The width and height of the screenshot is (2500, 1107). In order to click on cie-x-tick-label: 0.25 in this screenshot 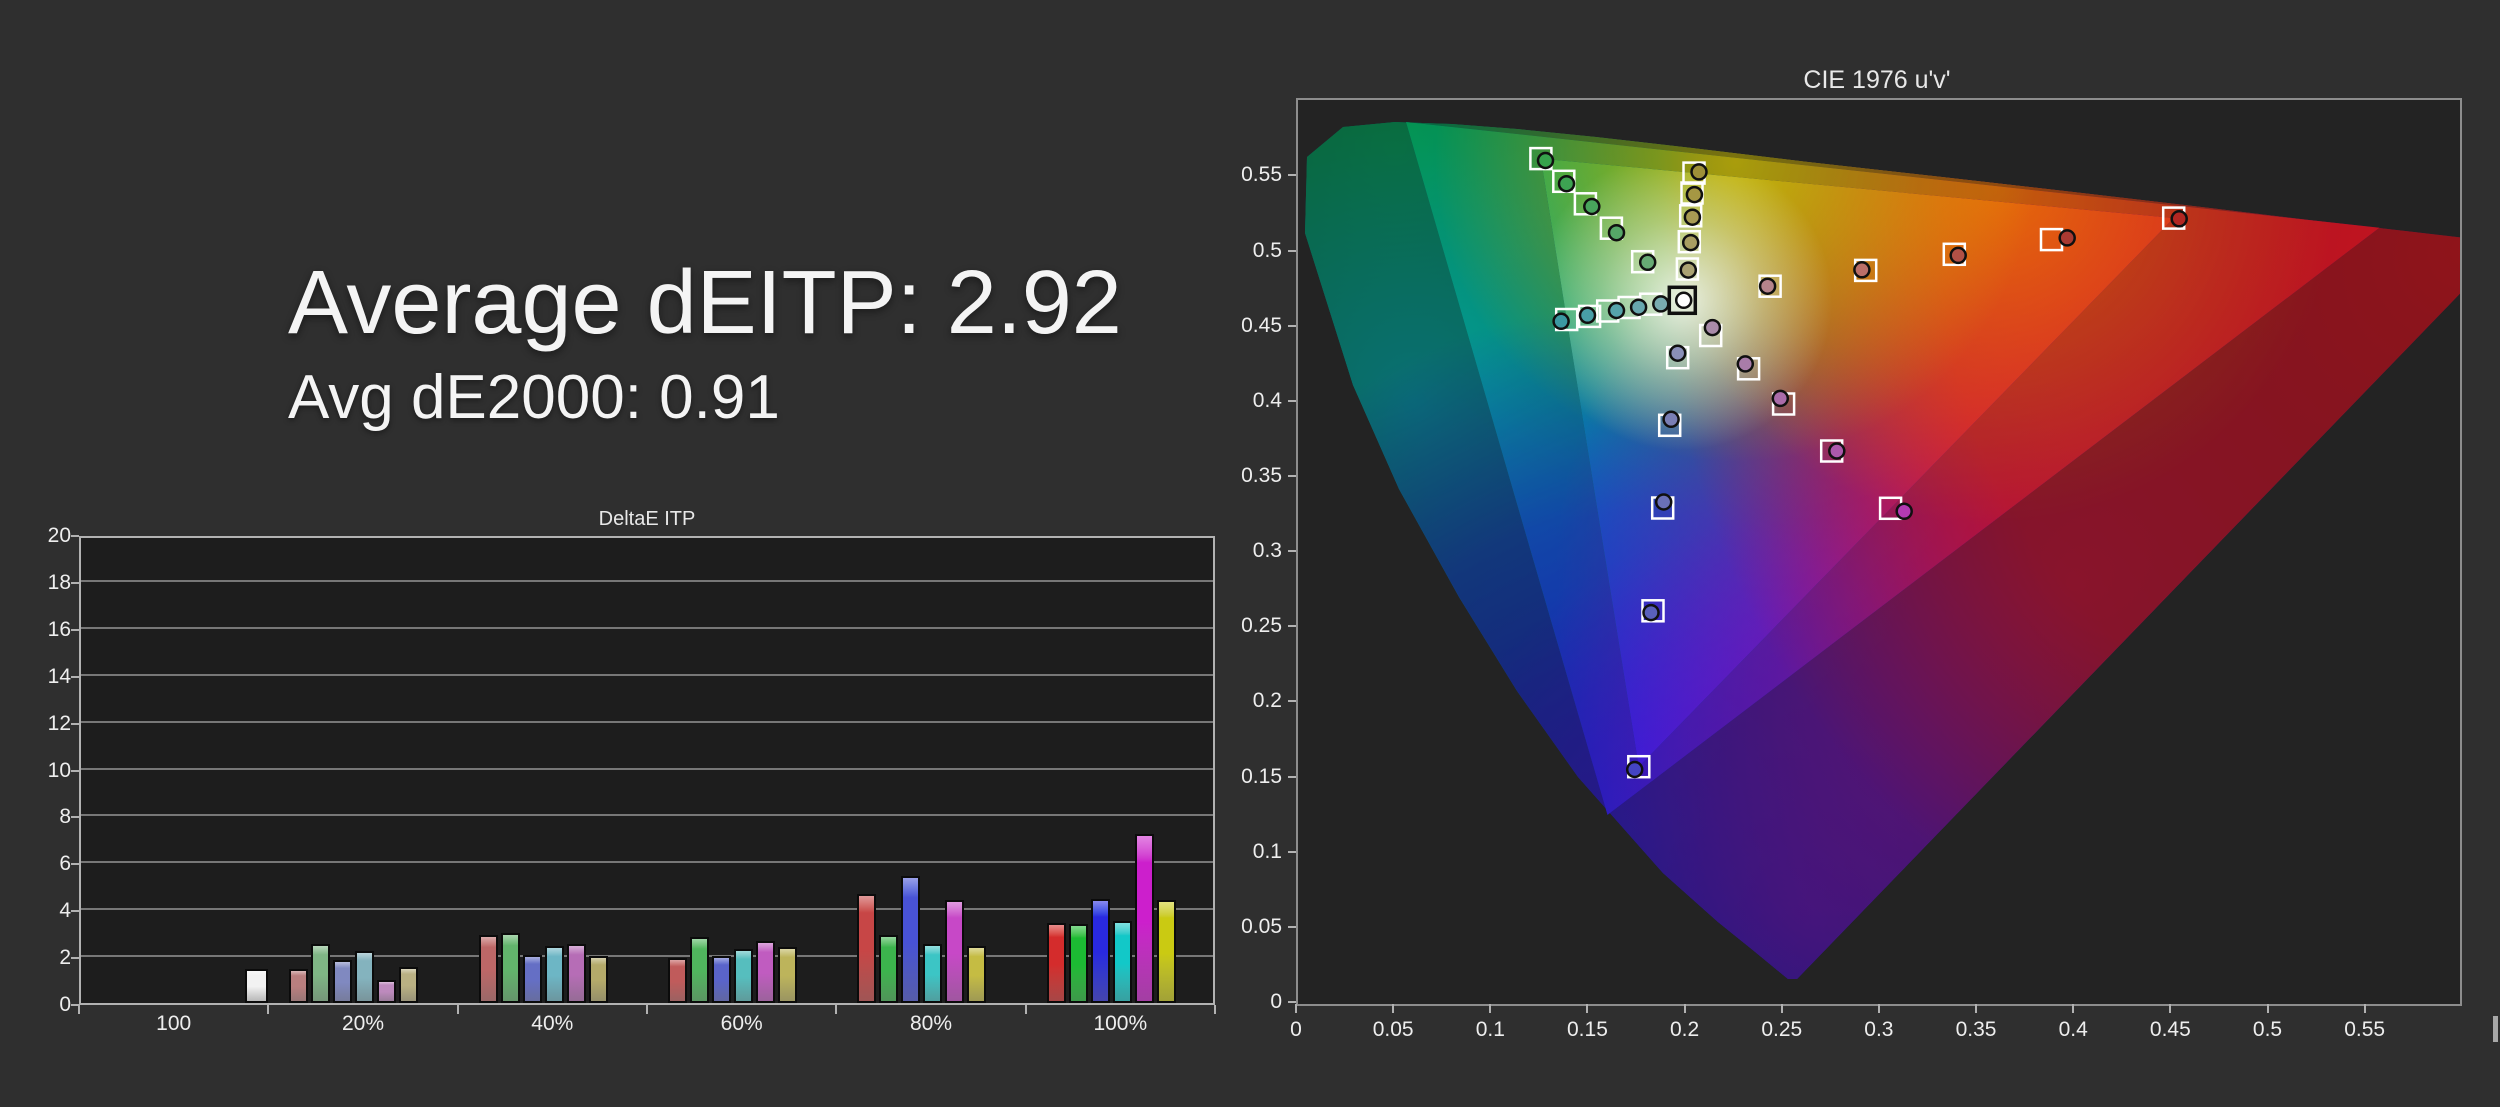, I will do `click(1782, 1029)`.